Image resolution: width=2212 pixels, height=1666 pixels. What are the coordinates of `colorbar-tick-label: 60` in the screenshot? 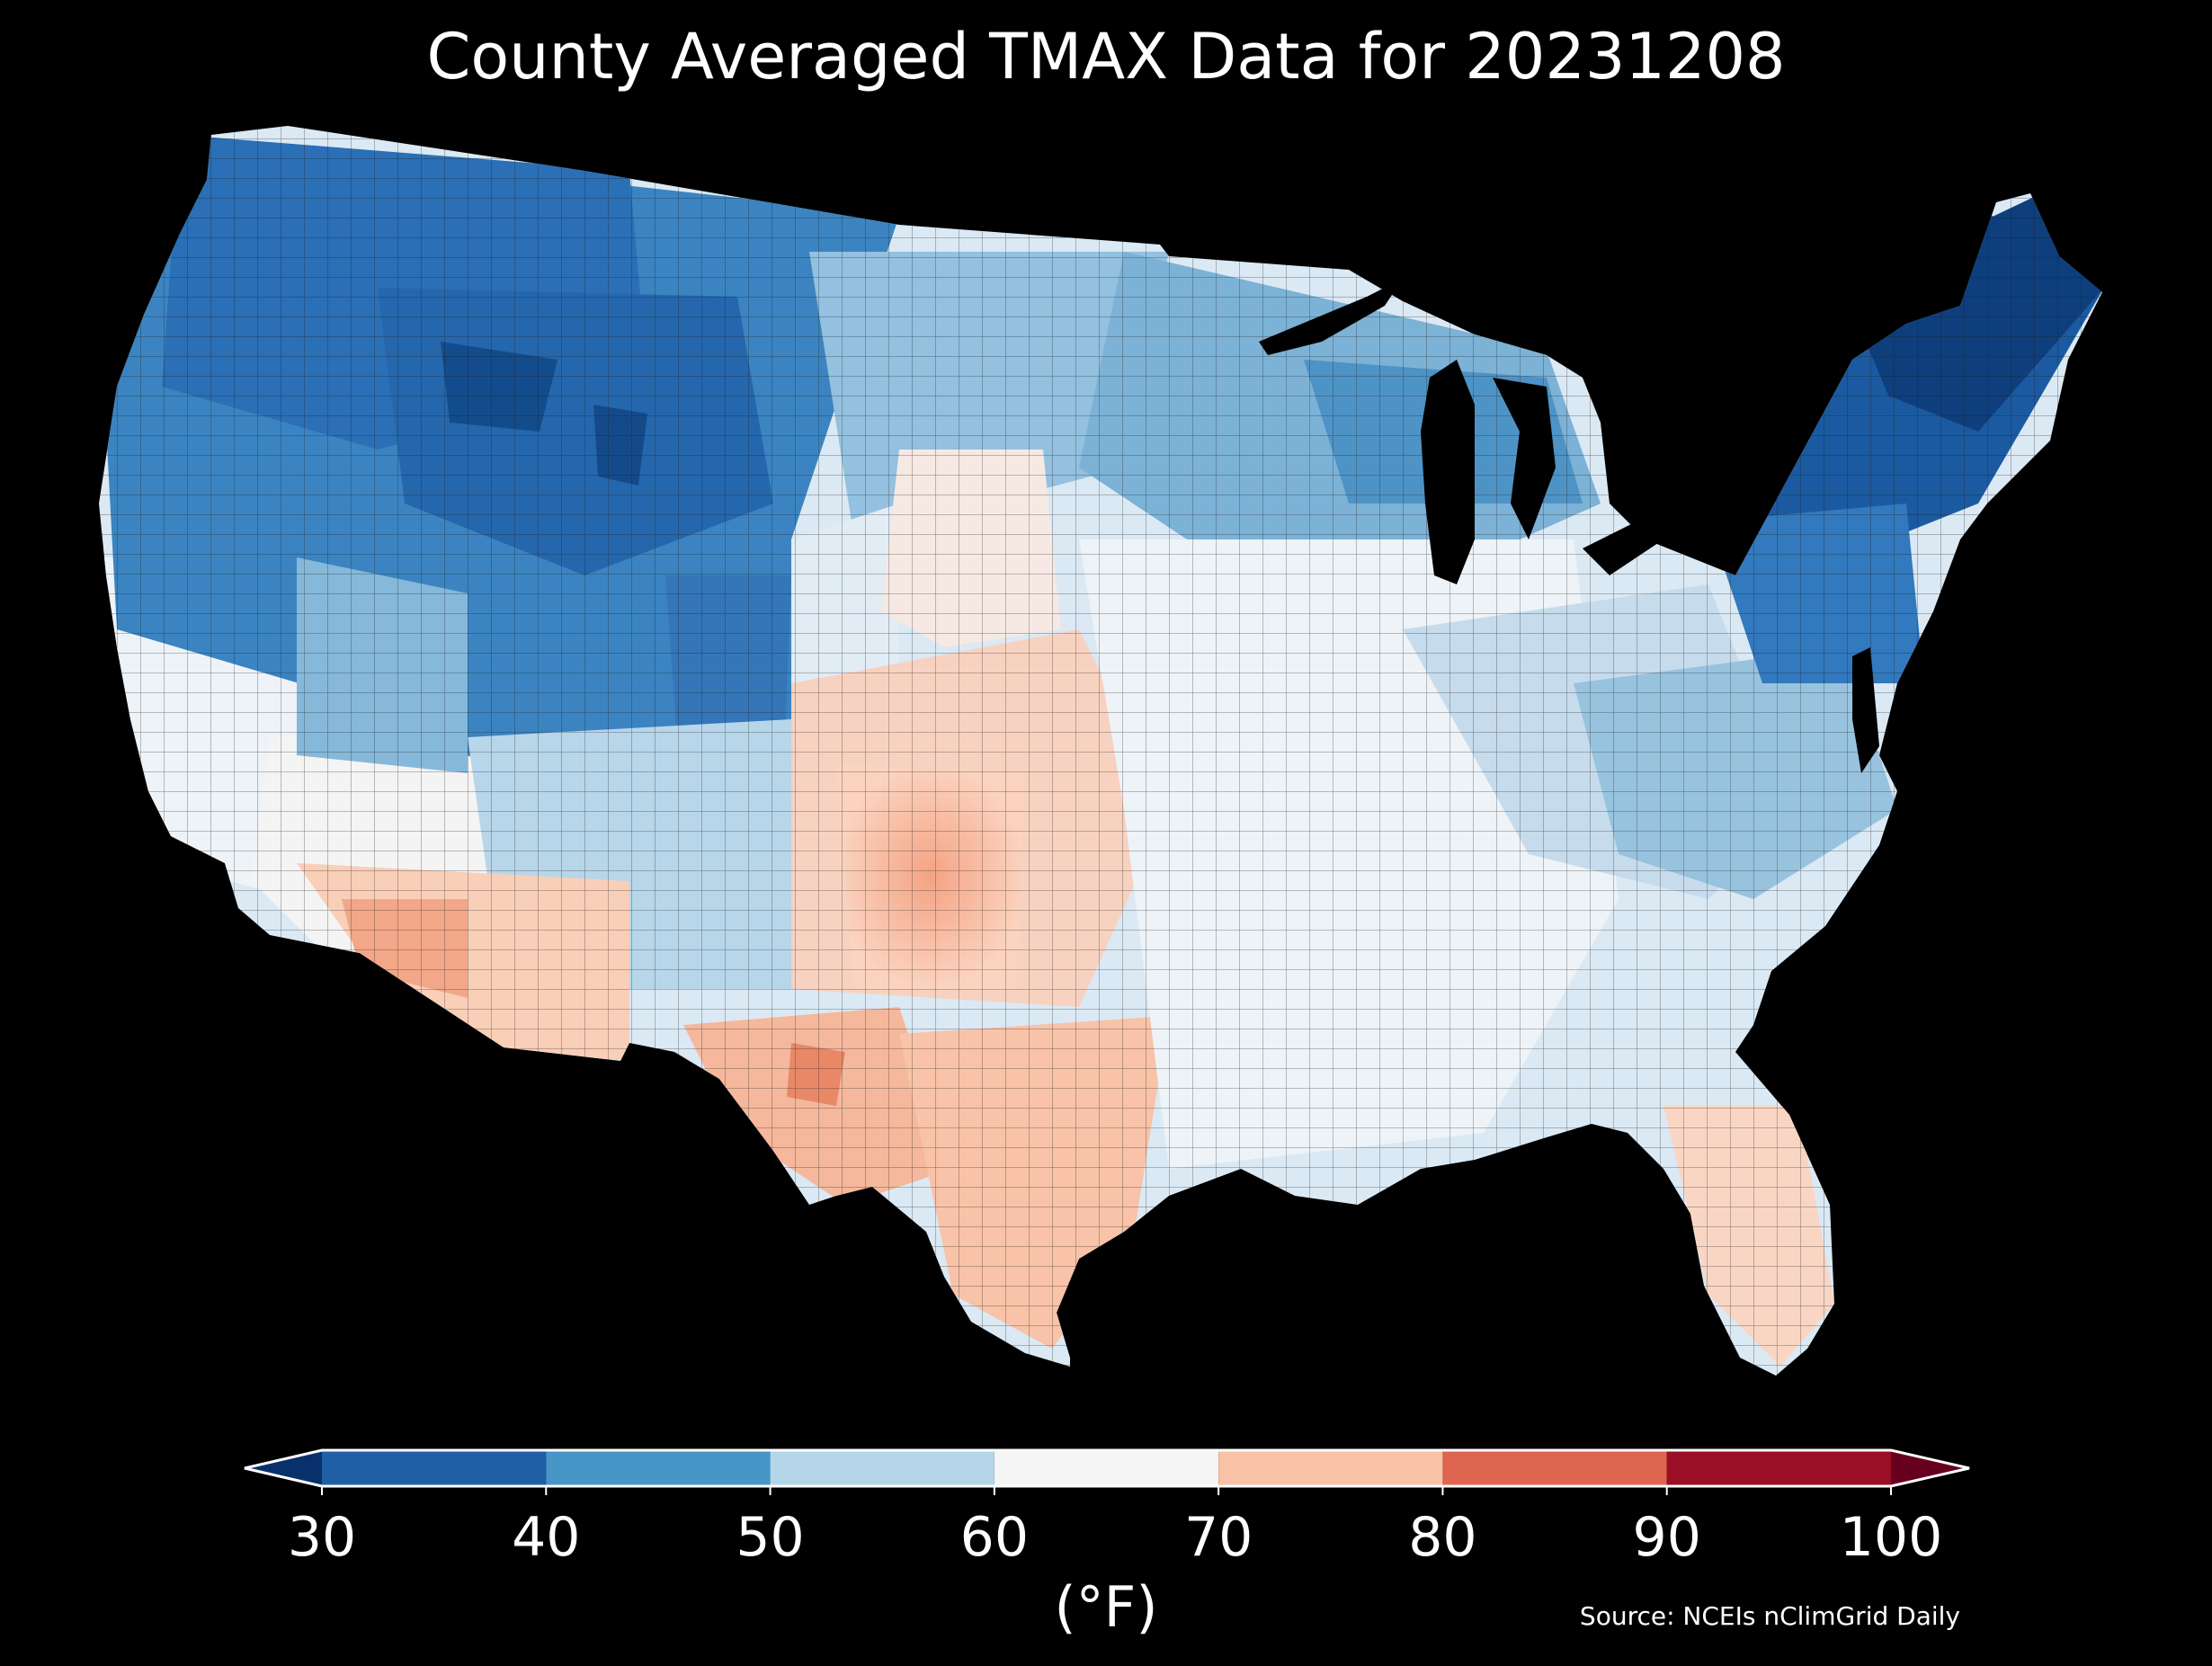 It's located at (994, 1537).